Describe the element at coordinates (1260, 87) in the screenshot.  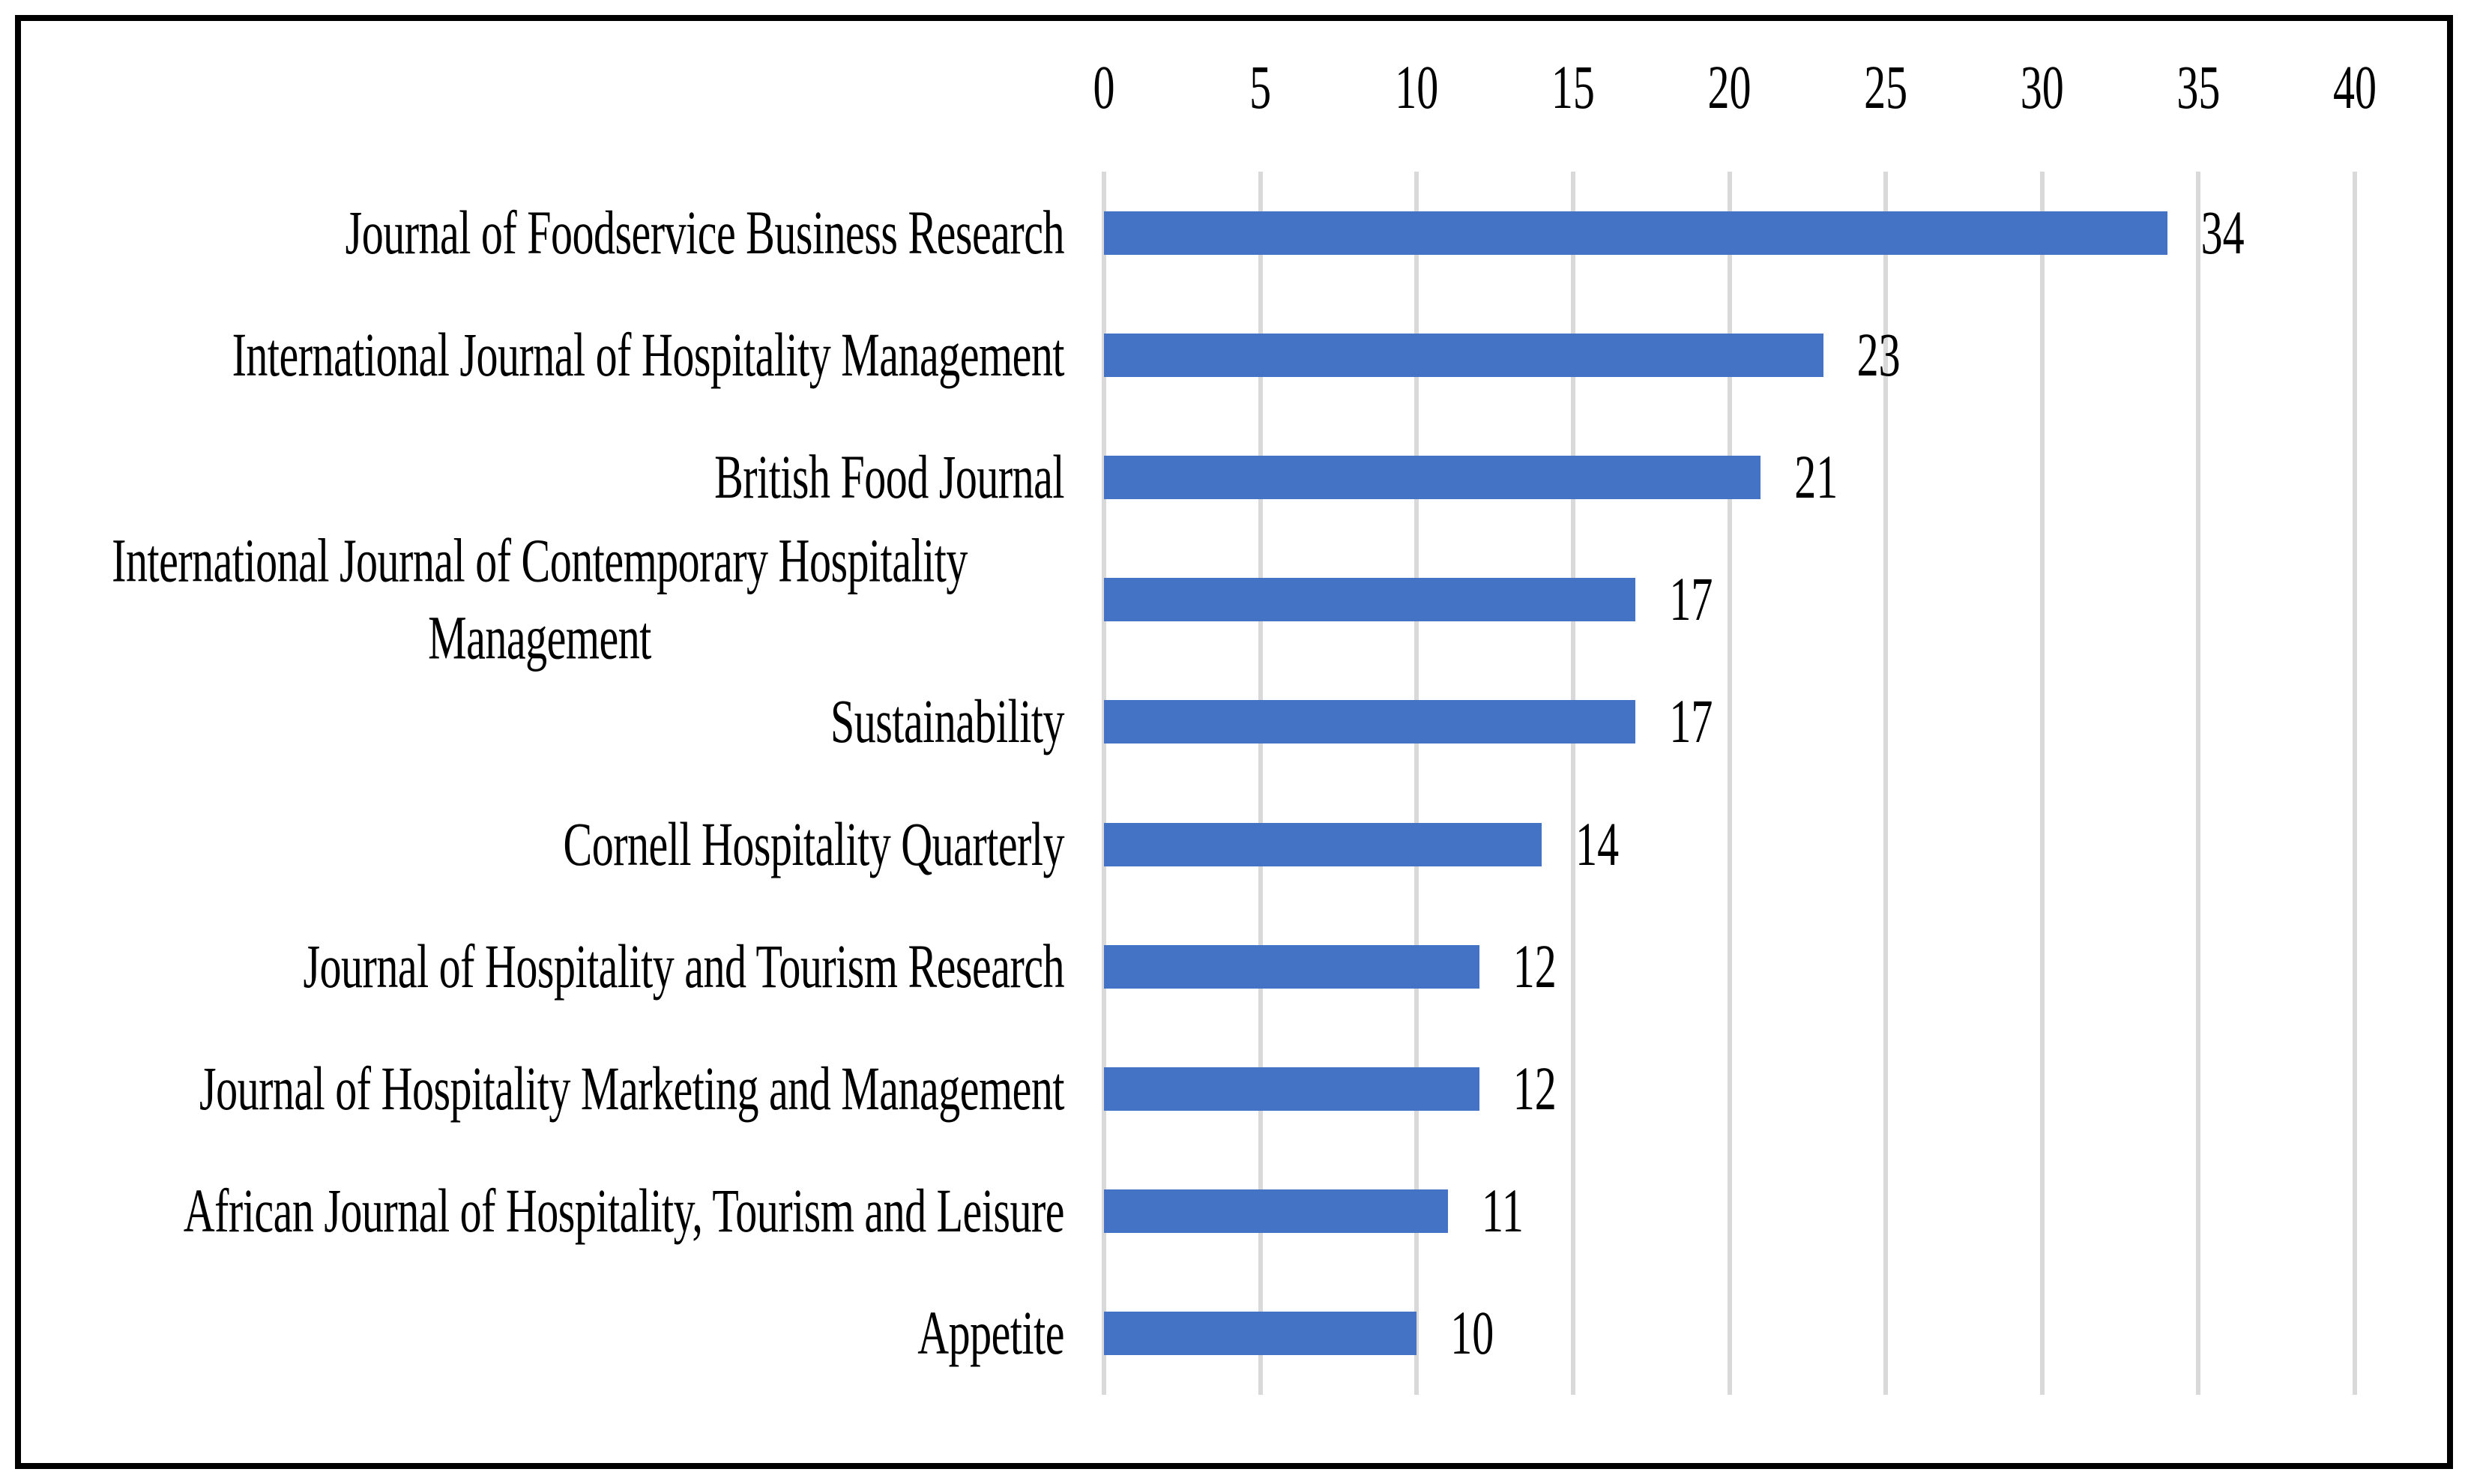
I see `x-tick-label: 5` at that location.